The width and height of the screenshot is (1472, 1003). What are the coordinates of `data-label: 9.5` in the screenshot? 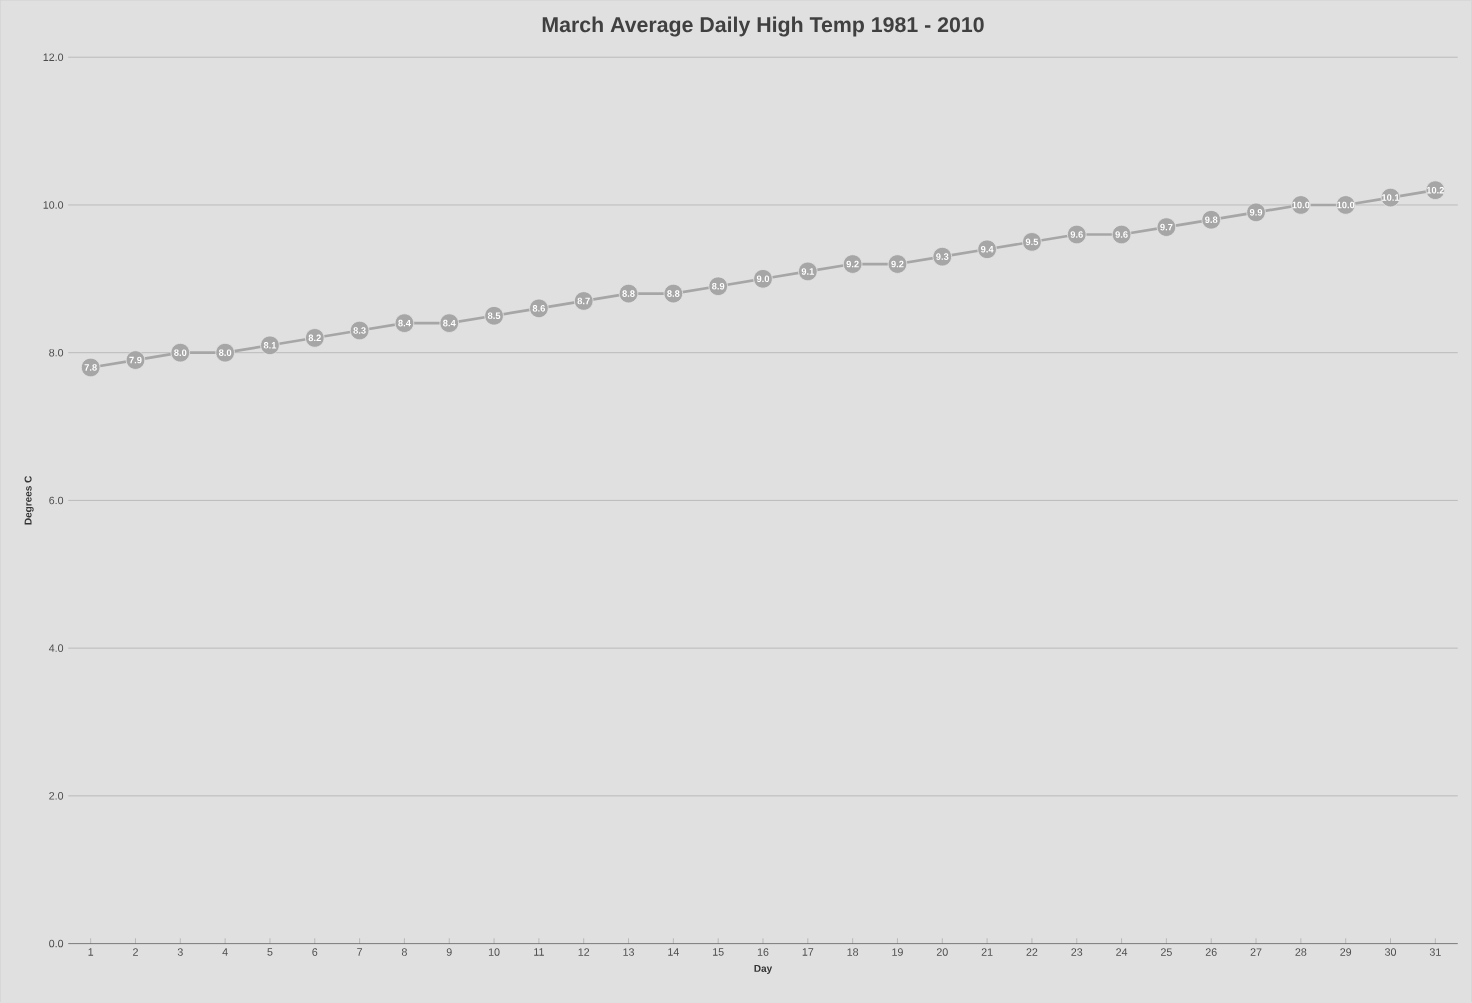 It's located at (1032, 242).